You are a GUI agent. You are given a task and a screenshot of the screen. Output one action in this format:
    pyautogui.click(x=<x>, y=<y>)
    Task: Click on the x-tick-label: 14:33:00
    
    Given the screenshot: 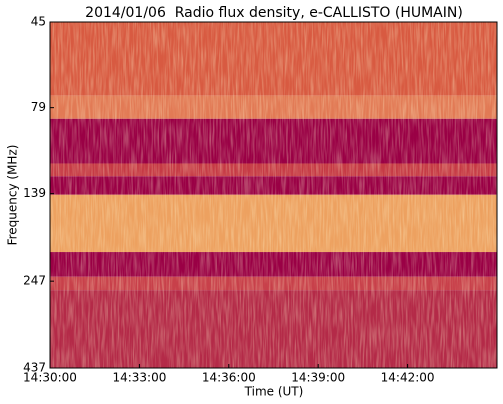 What is the action you would take?
    pyautogui.click(x=139, y=378)
    